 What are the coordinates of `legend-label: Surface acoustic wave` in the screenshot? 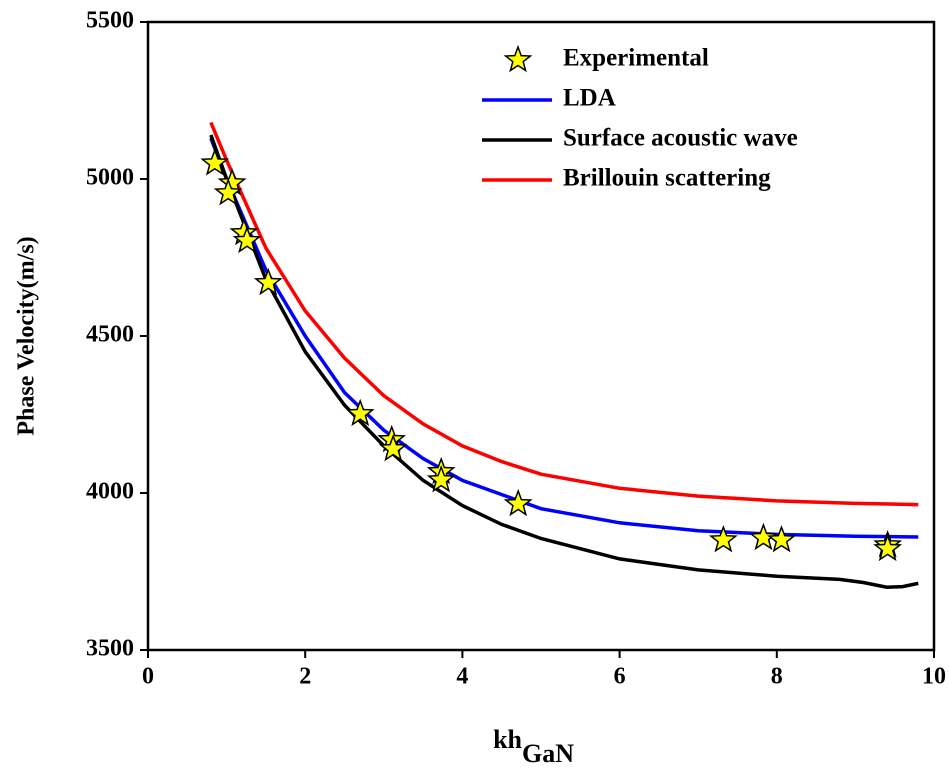 It's located at (680, 138).